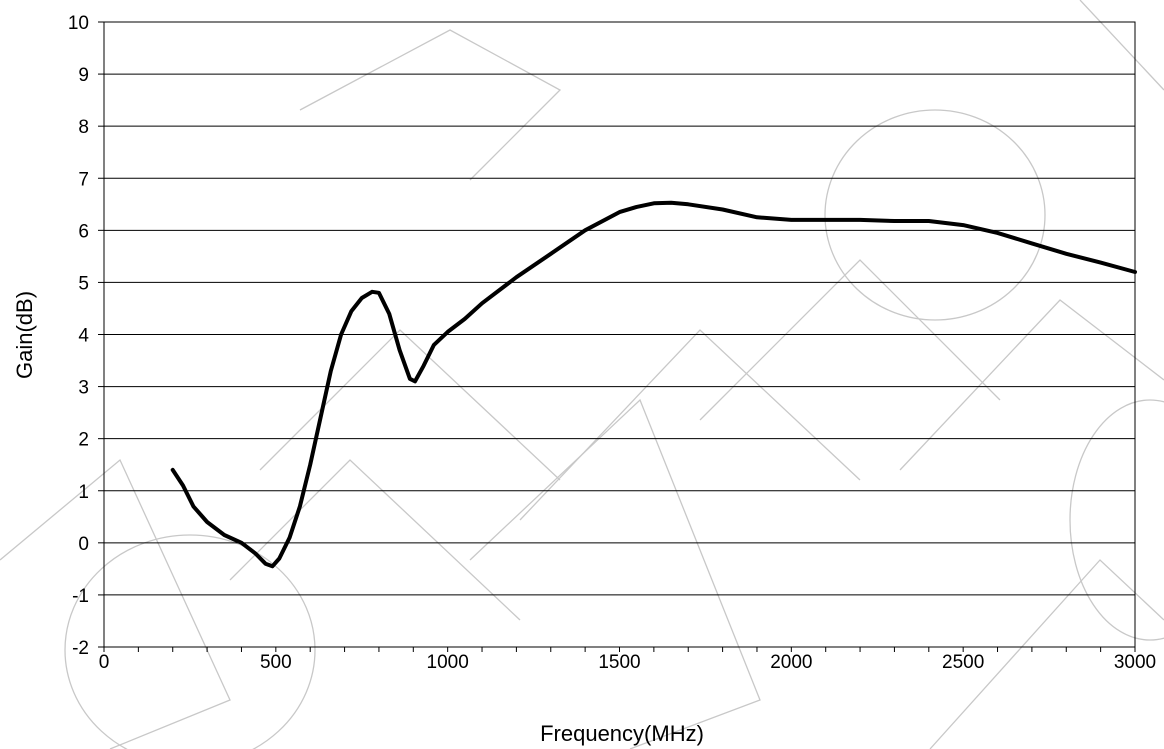  Describe the element at coordinates (83, 179) in the screenshot. I see `y-tick-label: 7` at that location.